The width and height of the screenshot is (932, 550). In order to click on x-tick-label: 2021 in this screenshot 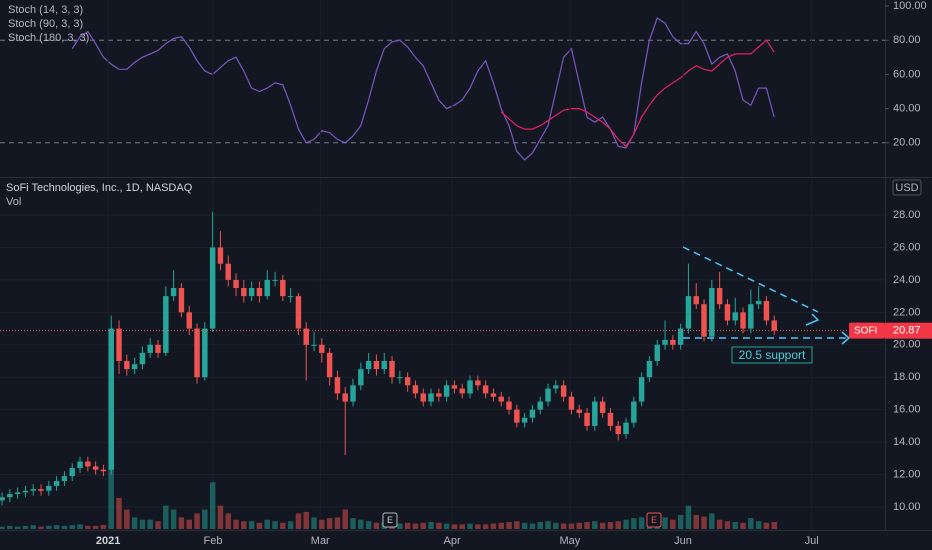, I will do `click(108, 541)`.